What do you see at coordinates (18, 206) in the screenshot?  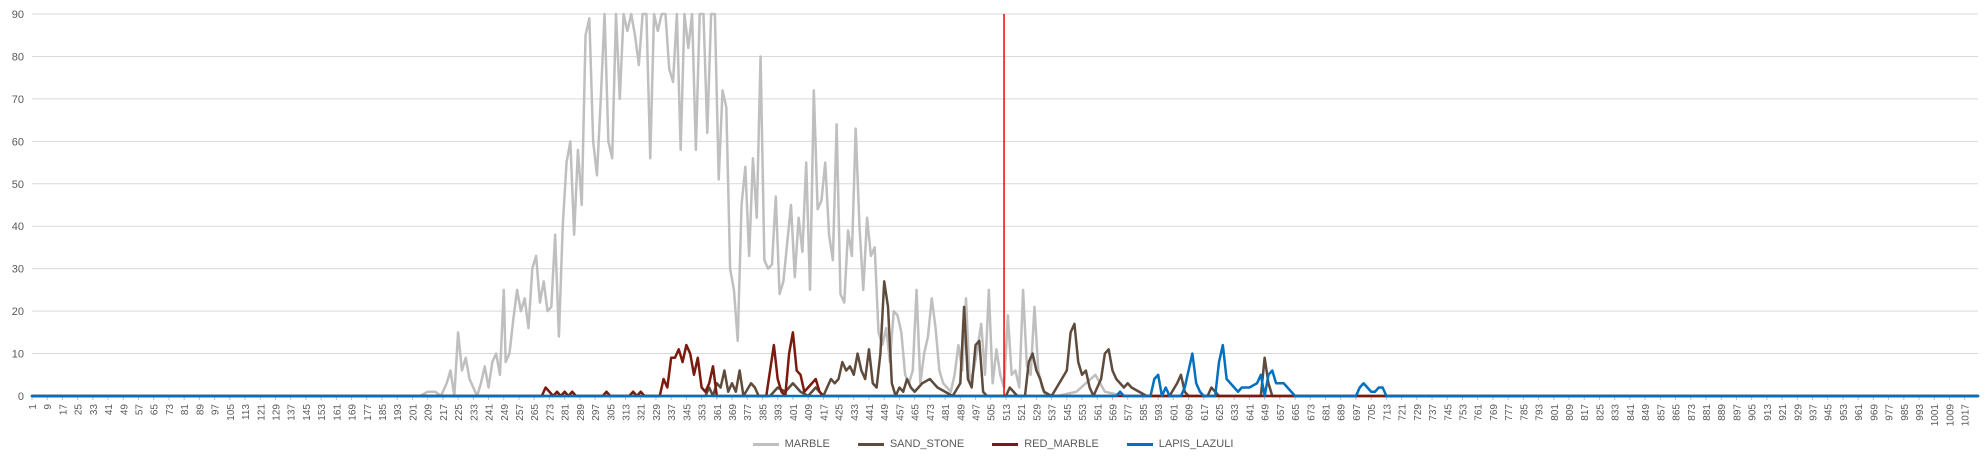 I see `y-axis: 0 10 20 30 40 50 60 70 80 90` at bounding box center [18, 206].